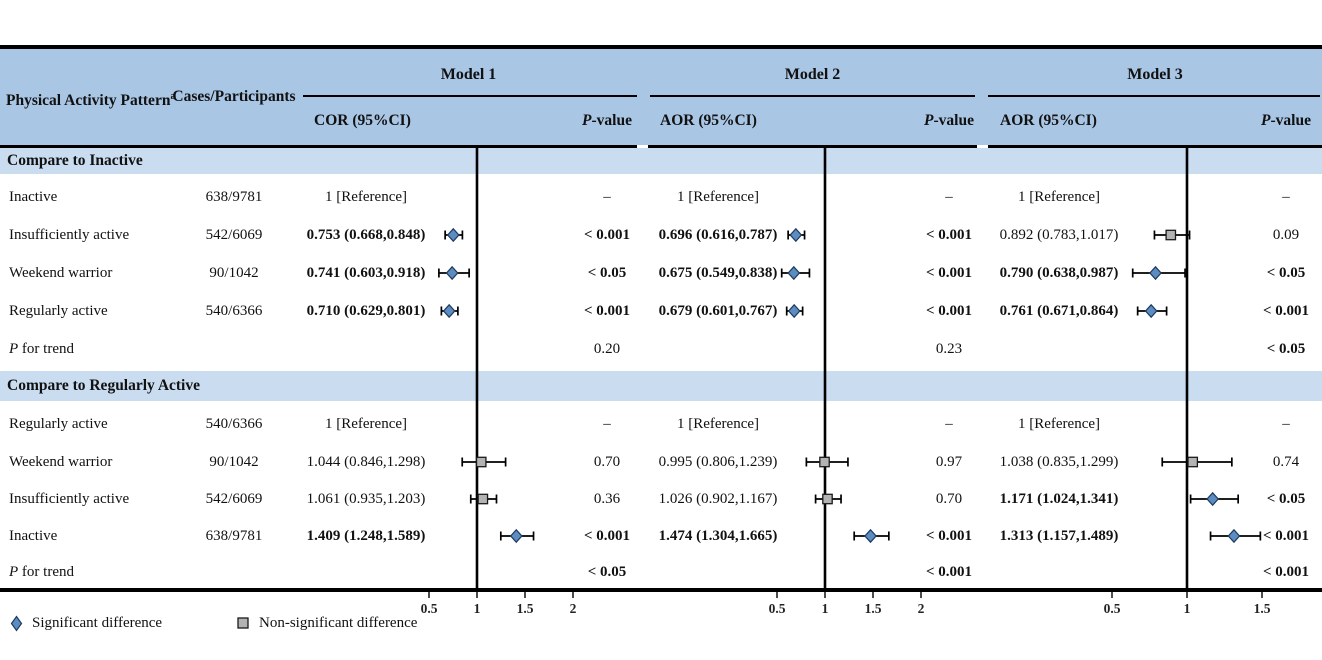  Describe the element at coordinates (318, 146) in the screenshot. I see `header-bottom-border-left` at that location.